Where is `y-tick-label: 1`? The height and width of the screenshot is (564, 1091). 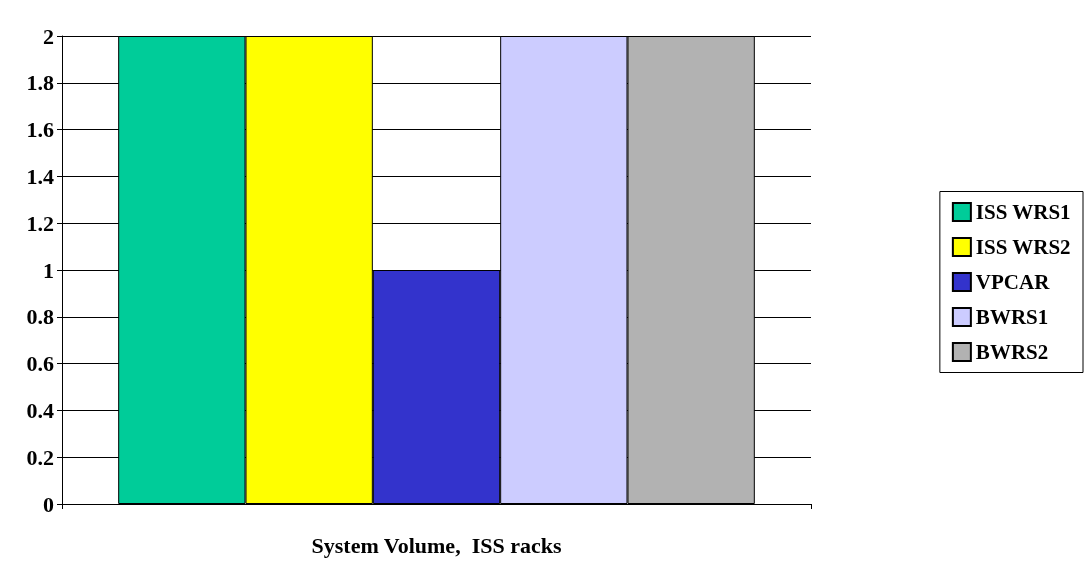
y-tick-label: 1 is located at coordinates (48, 270).